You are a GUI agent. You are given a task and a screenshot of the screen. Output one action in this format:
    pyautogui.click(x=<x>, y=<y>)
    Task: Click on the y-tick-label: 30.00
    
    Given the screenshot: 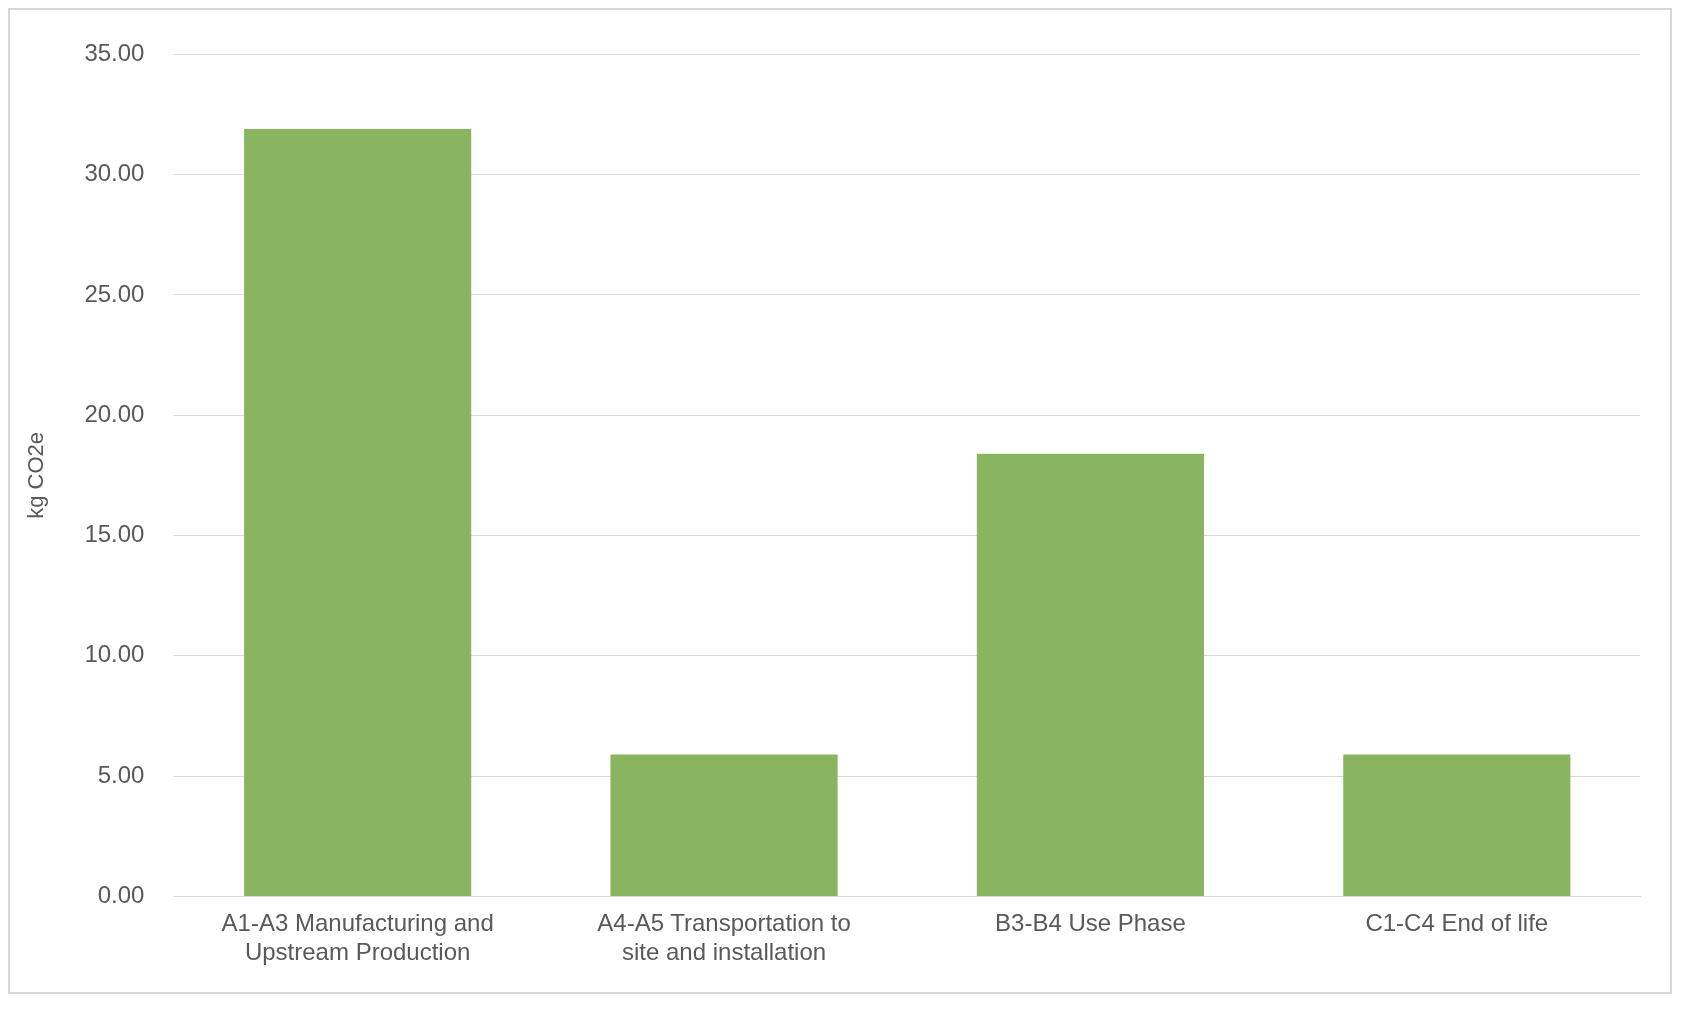 What is the action you would take?
    pyautogui.click(x=114, y=173)
    